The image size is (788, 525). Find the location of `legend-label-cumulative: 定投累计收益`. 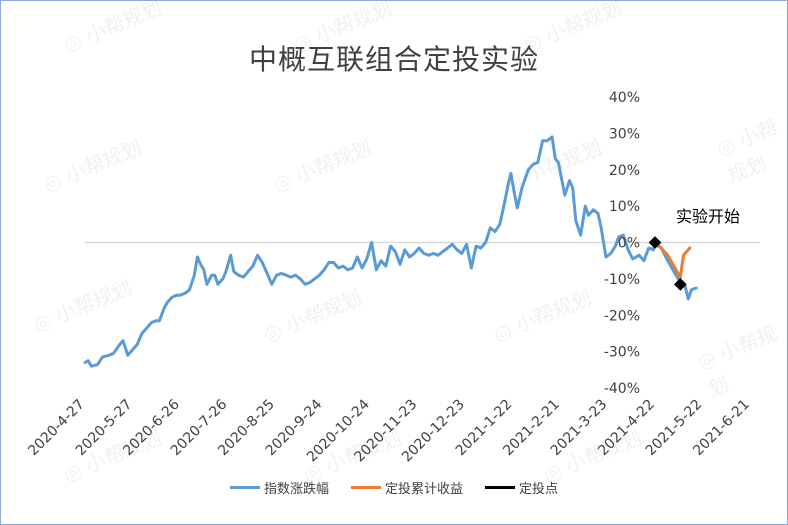

legend-label-cumulative: 定投累计收益 is located at coordinates (423, 489).